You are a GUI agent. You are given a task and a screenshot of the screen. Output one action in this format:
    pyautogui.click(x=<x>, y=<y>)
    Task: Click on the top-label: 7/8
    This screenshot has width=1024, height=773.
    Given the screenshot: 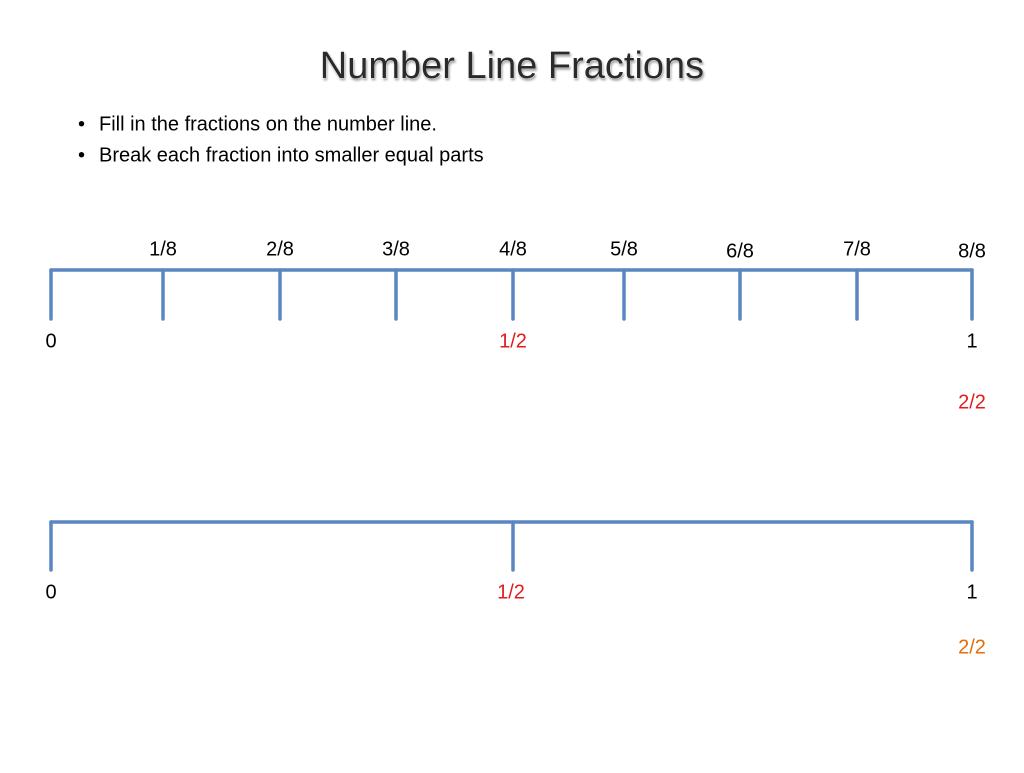 What is the action you would take?
    pyautogui.click(x=857, y=249)
    